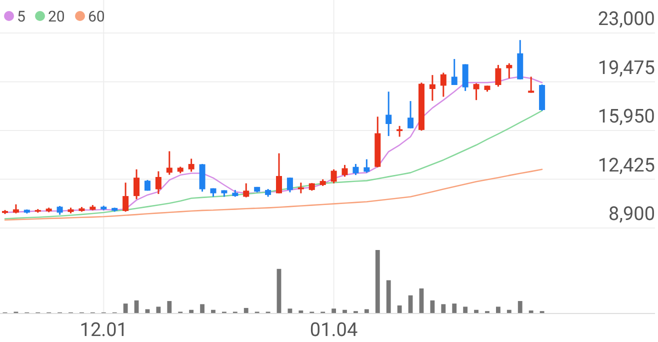 Image resolution: width=658 pixels, height=342 pixels. I want to click on y-tick-label: 23,000, so click(626, 18).